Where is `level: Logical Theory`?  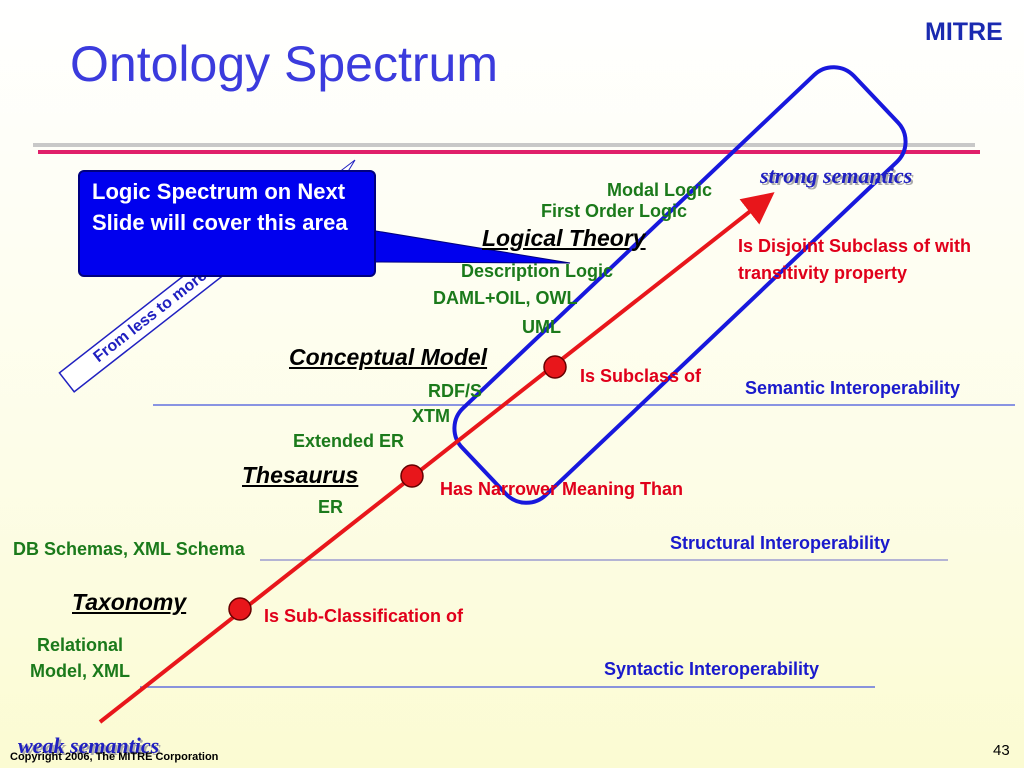 level: Logical Theory is located at coordinates (564, 238).